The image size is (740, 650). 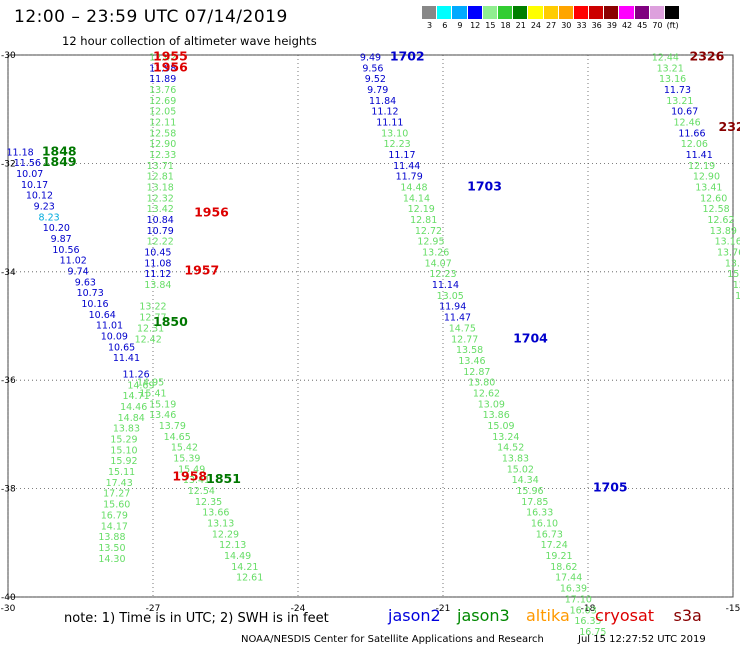 I want to click on wave-height-reading: 11.98, so click(x=162, y=68).